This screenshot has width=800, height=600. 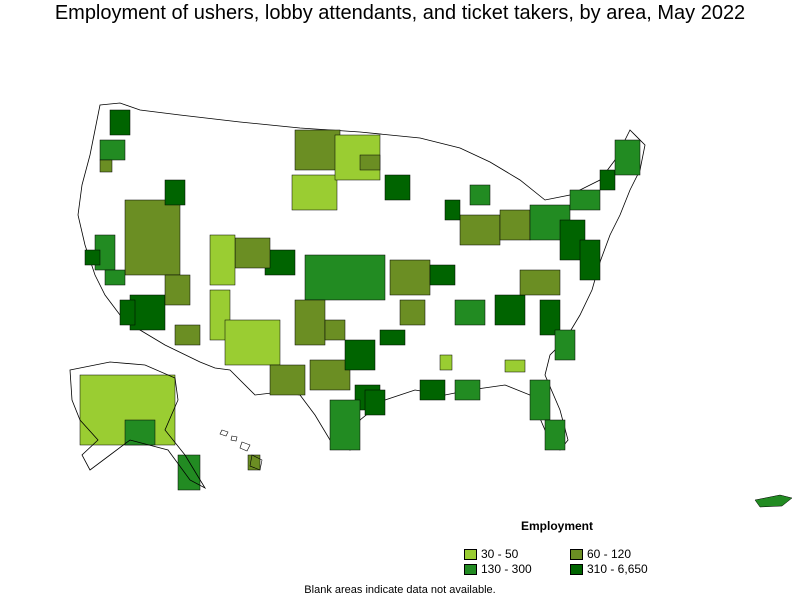 I want to click on legend-label: 30 - 50, so click(x=500, y=554).